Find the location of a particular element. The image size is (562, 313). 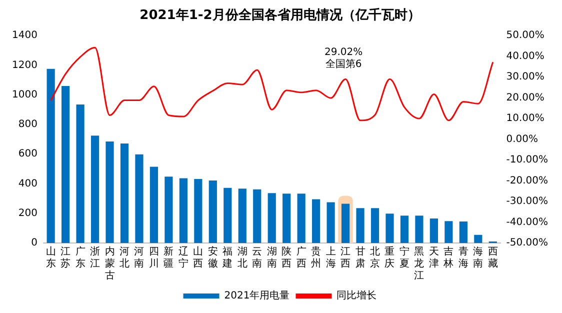

y-tick-label: 800 is located at coordinates (28, 124).